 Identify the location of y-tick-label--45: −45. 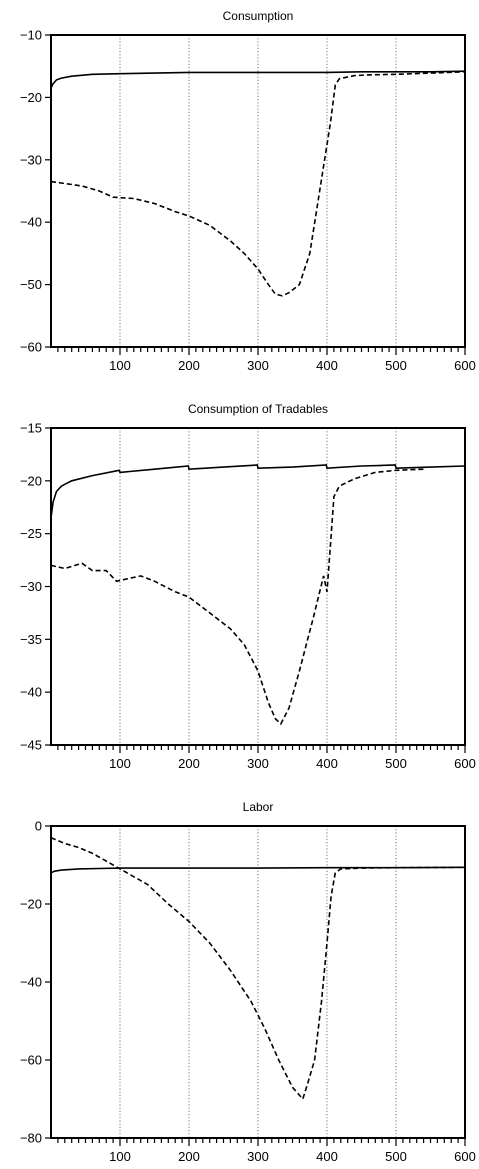
(31, 745).